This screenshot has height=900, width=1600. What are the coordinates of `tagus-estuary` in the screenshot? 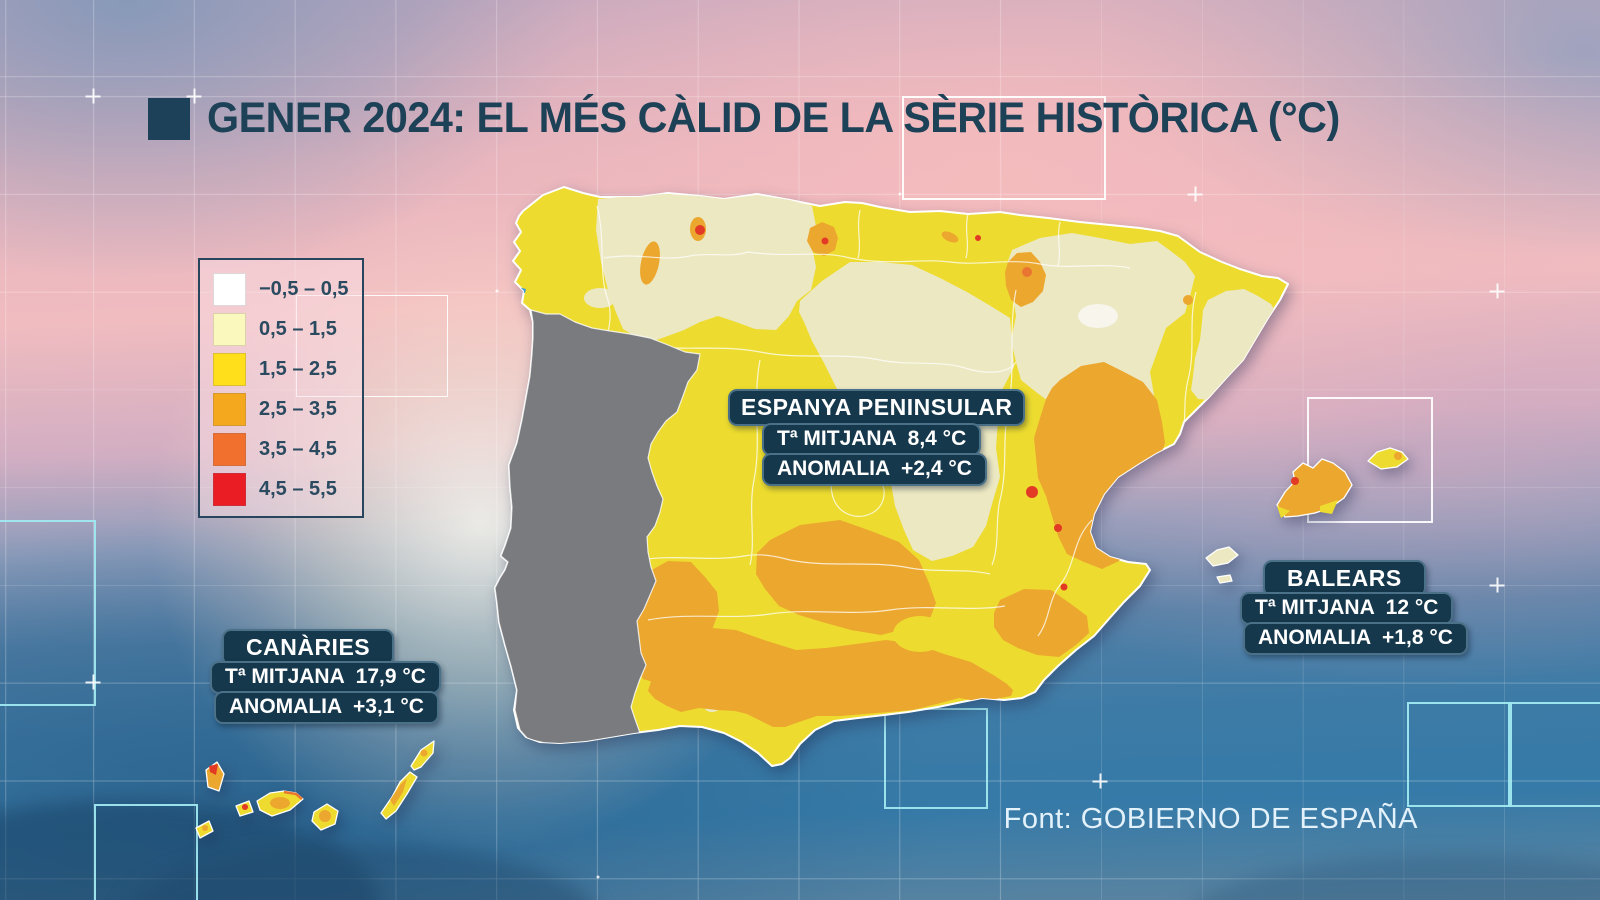 It's located at (498, 569).